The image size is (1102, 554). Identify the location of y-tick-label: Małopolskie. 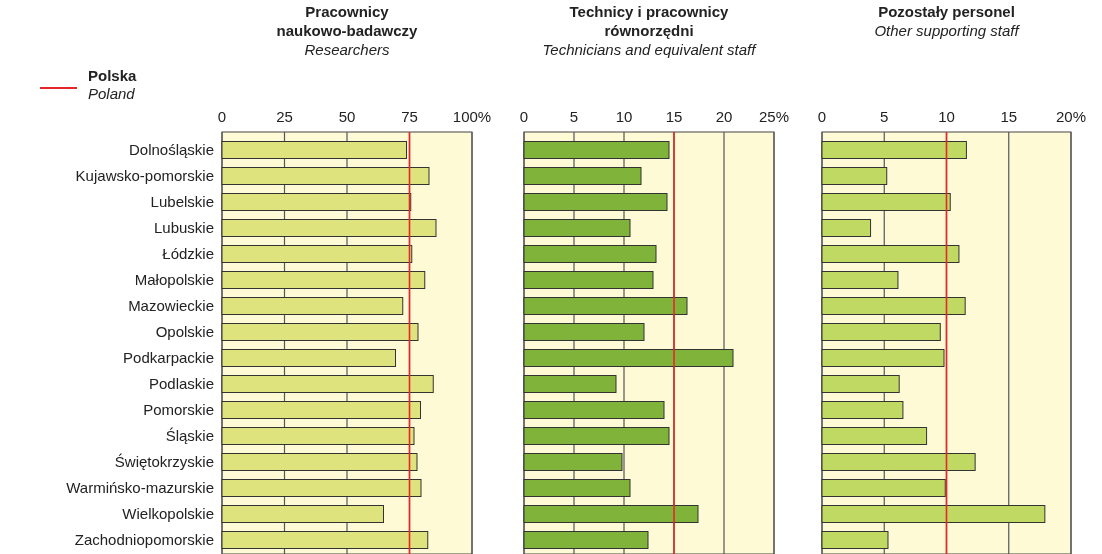
(174, 279).